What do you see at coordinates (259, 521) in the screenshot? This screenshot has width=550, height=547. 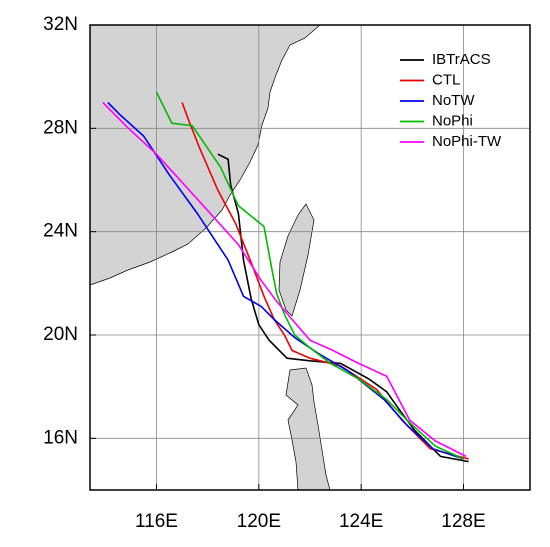 I see `x-tick-label: 120E` at bounding box center [259, 521].